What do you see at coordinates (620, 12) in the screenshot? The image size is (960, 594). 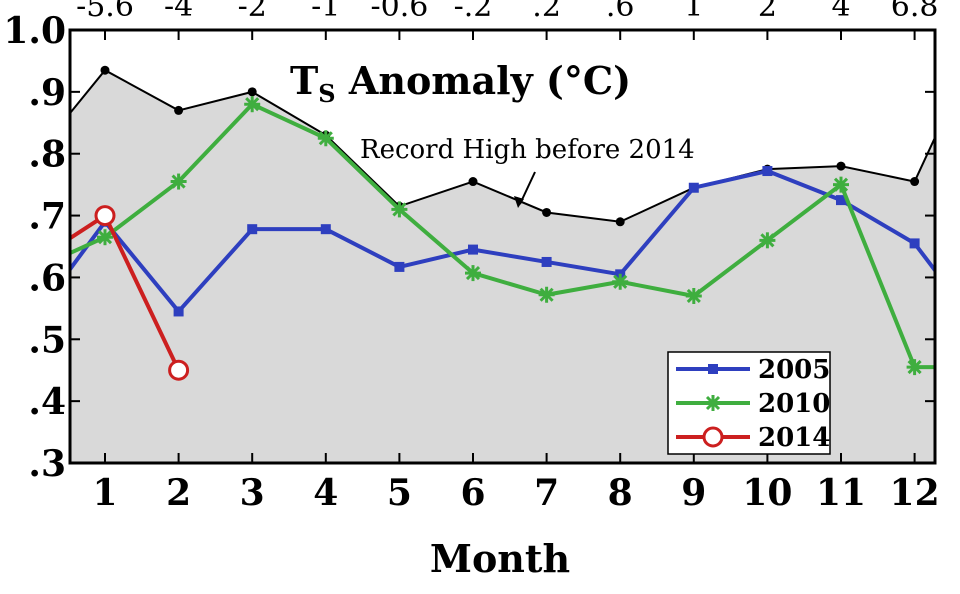 I see `top-tick-label: .6` at bounding box center [620, 12].